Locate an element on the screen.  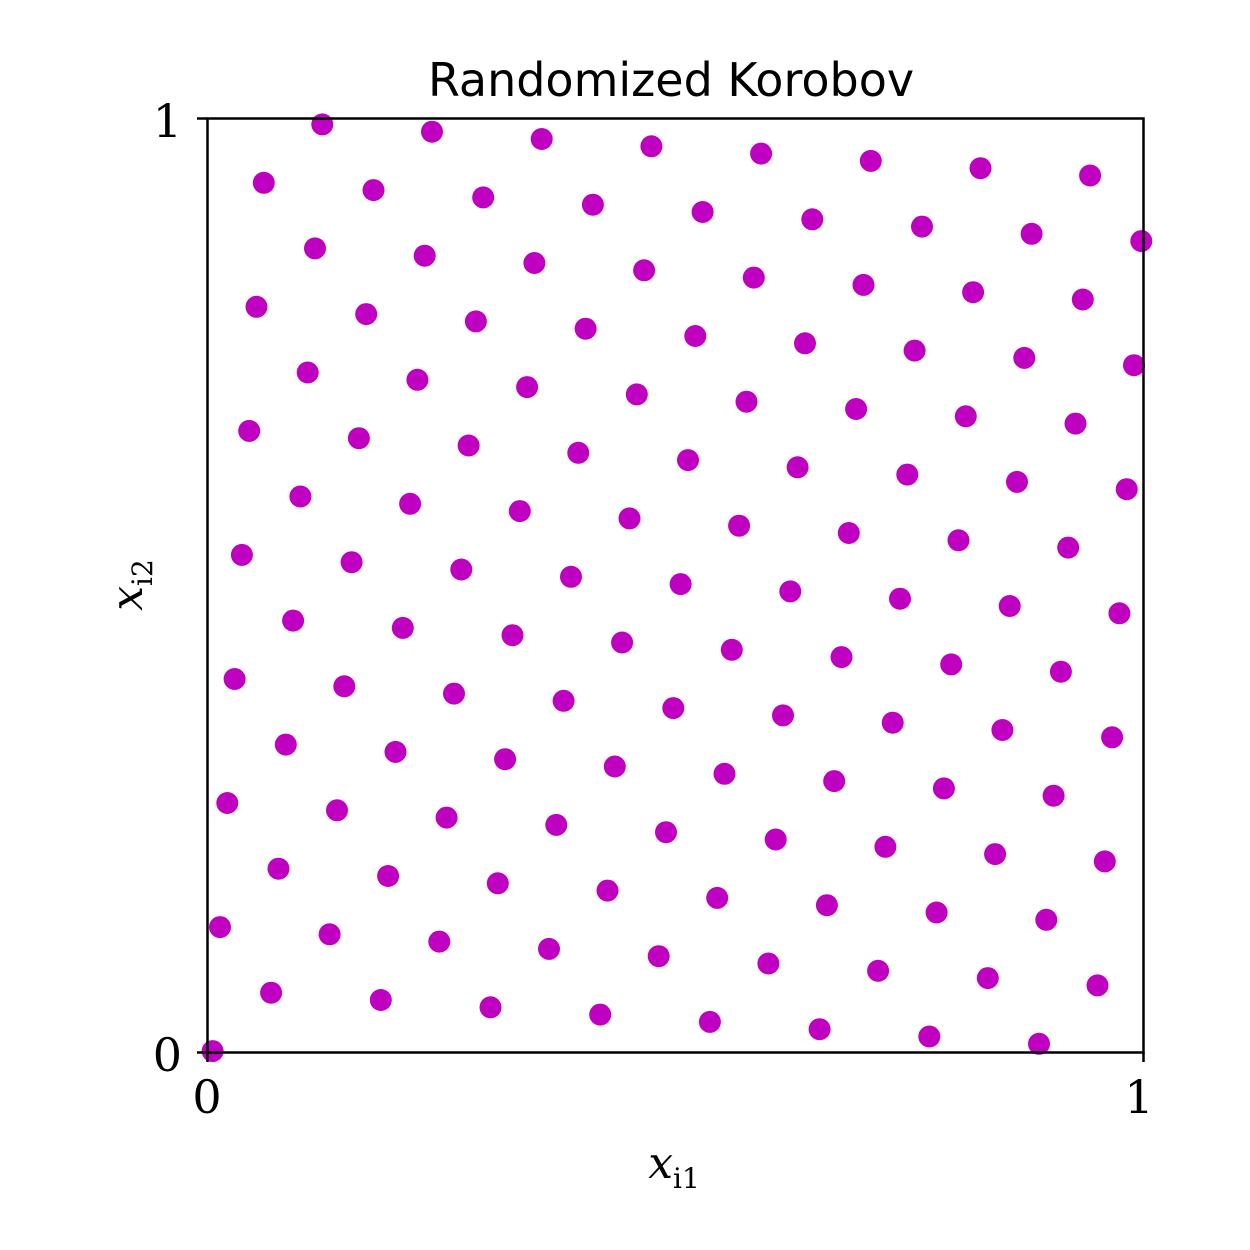
y-tick-label-0: 0 is located at coordinates (167, 1055).